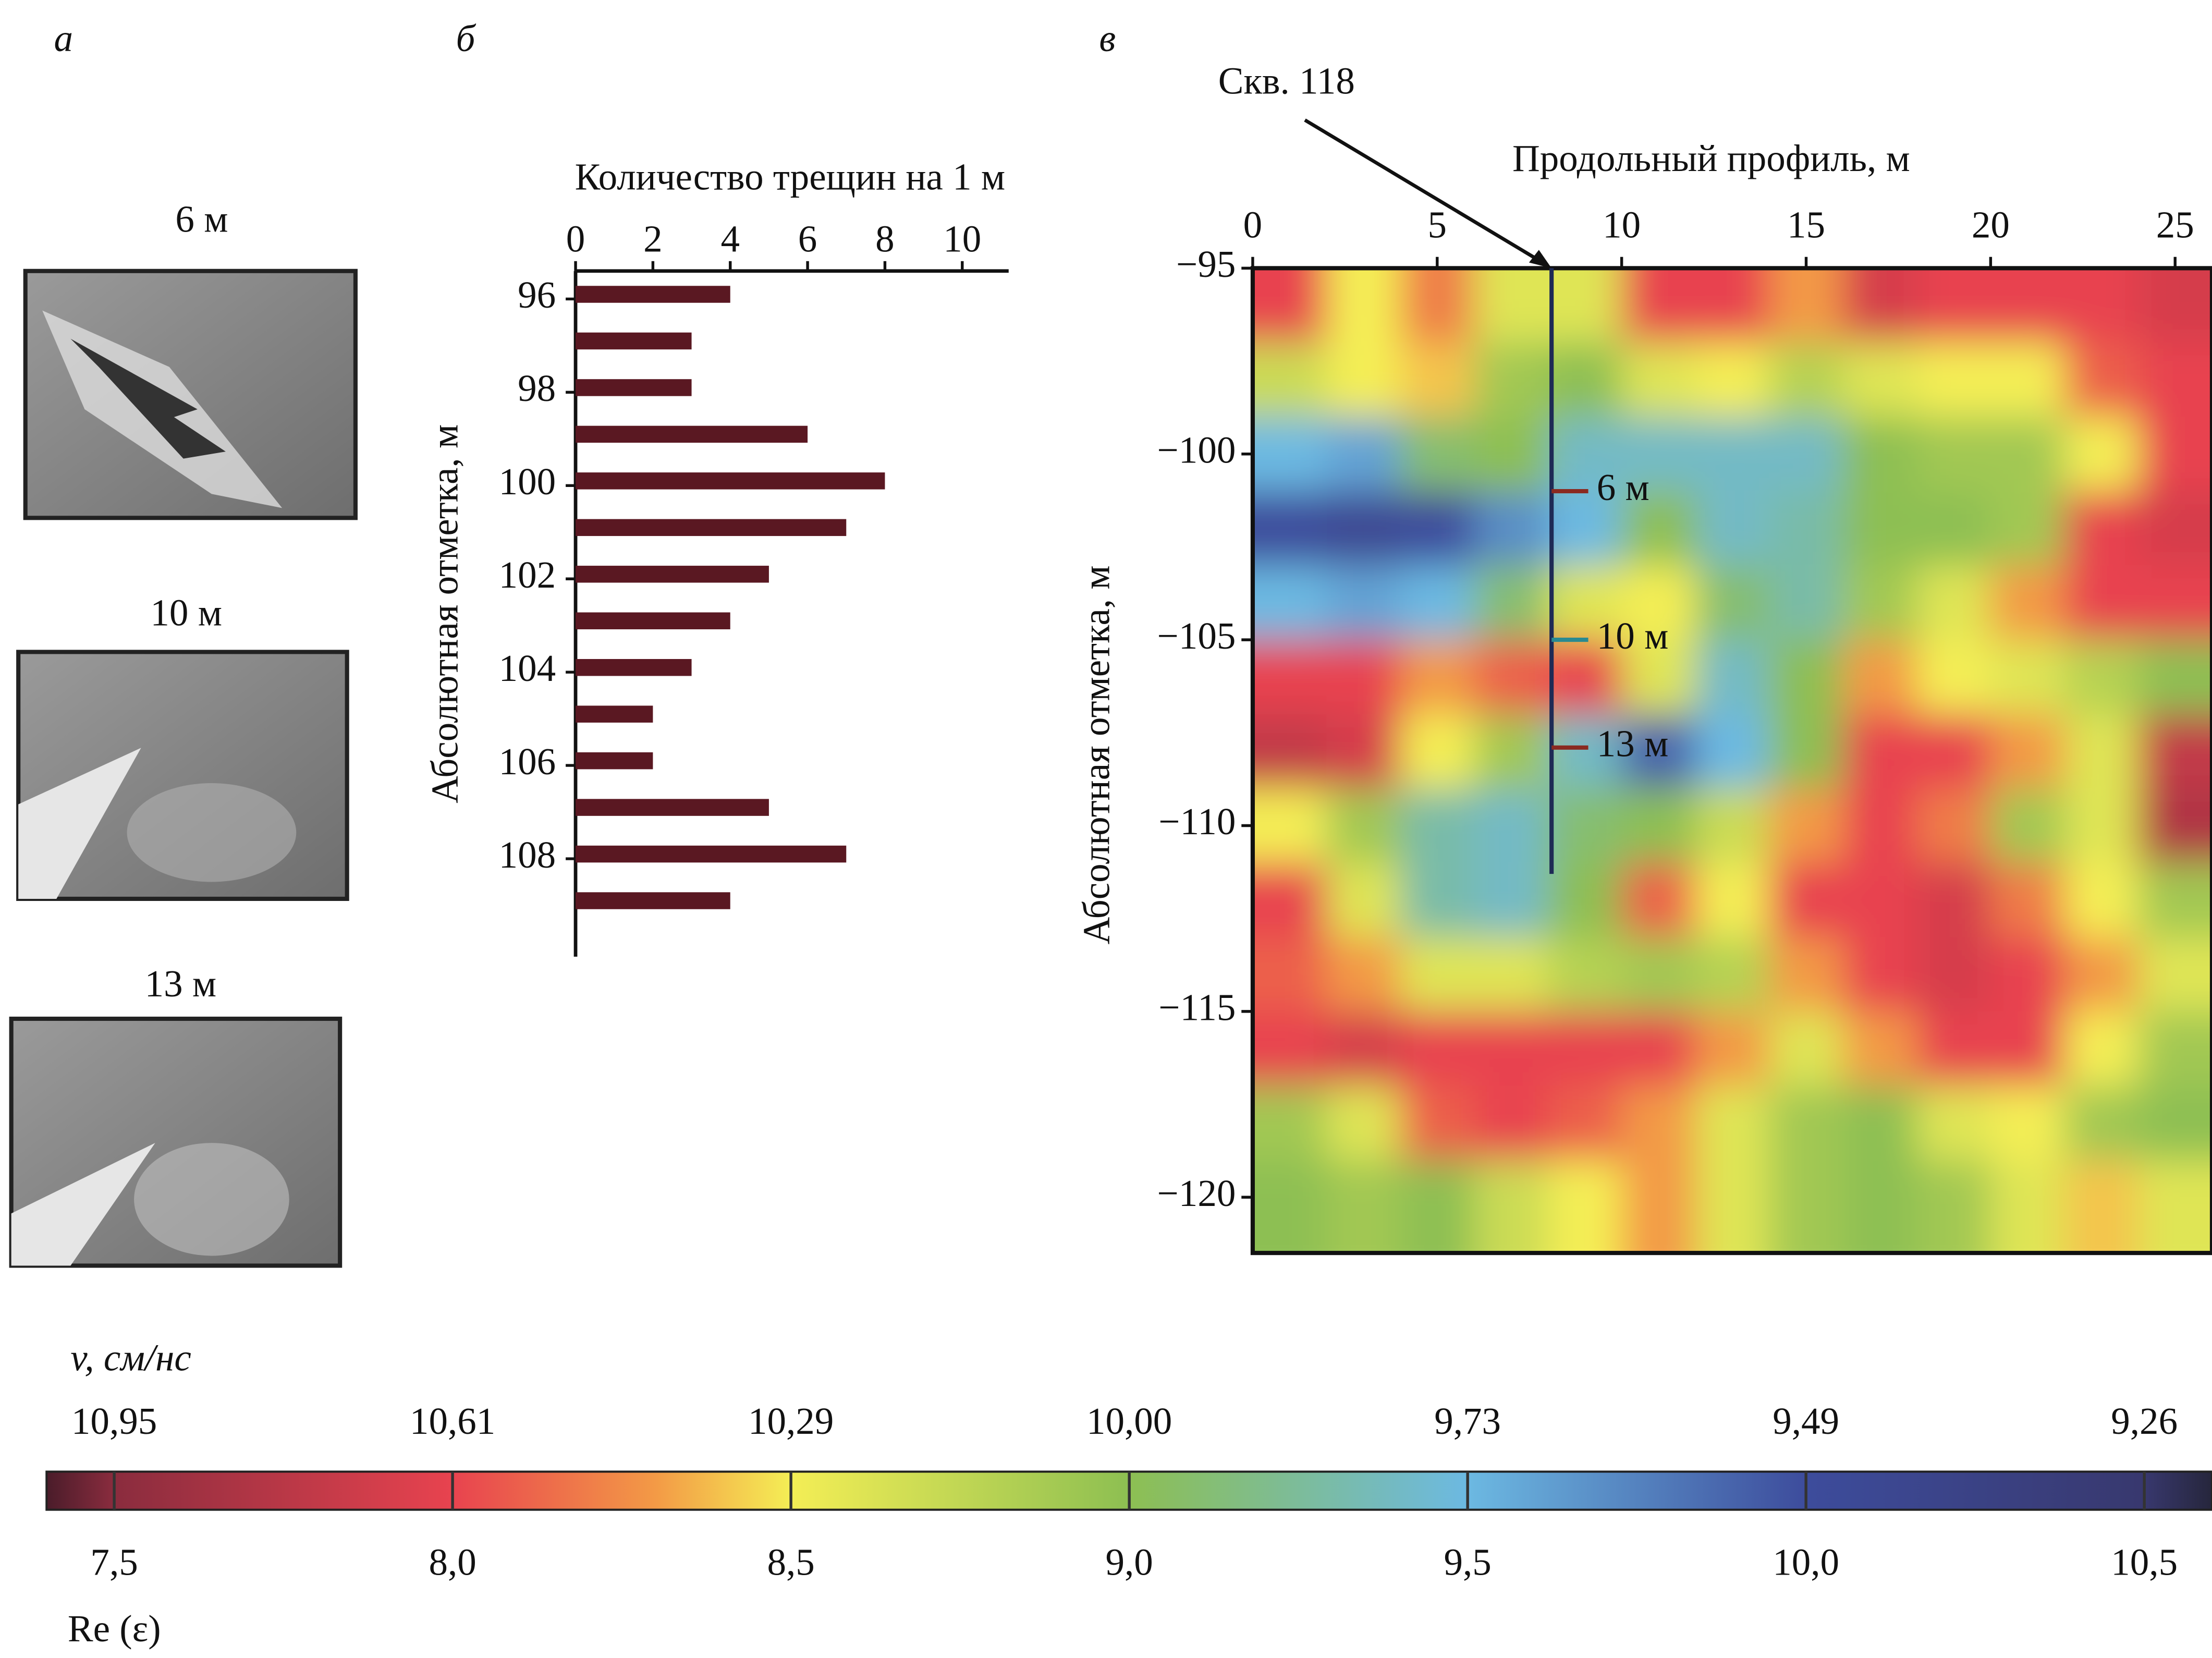  What do you see at coordinates (1806, 1562) in the screenshot?
I see `colorbar-tick-label: 10,0` at bounding box center [1806, 1562].